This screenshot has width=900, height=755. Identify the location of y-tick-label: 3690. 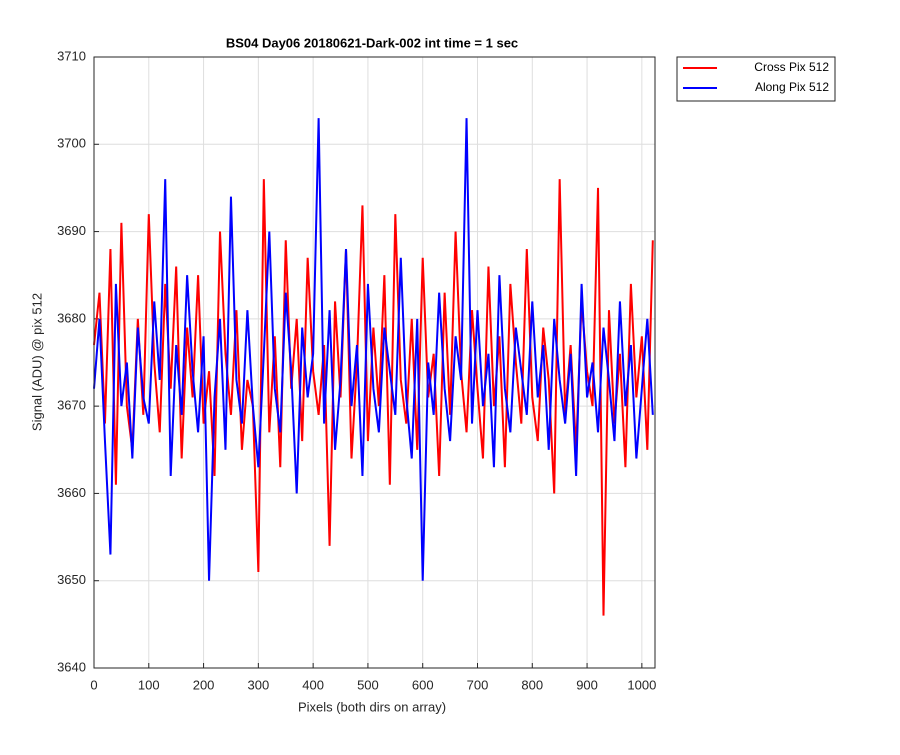
(71, 230).